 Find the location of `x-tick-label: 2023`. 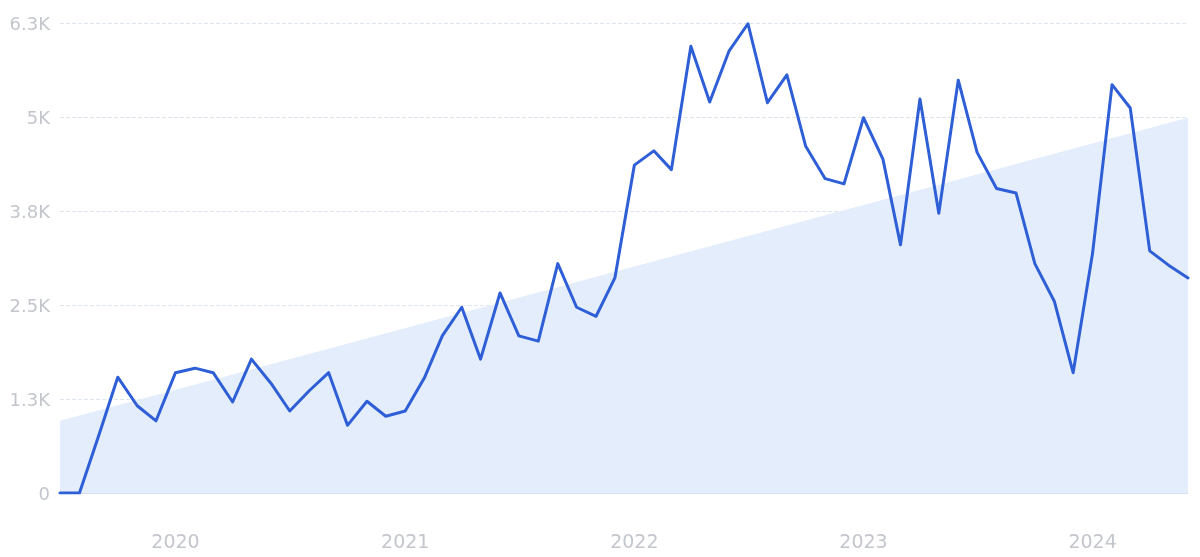

x-tick-label: 2023 is located at coordinates (863, 540).